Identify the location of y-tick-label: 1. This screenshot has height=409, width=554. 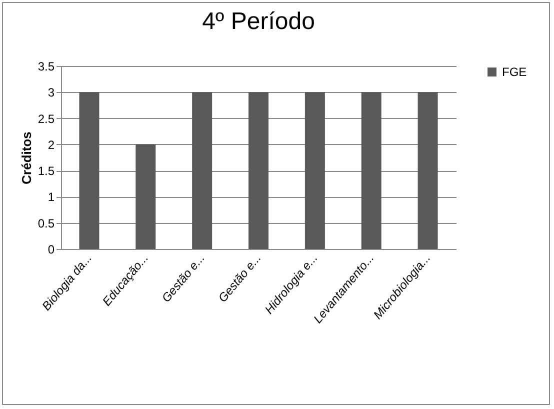
(51, 197).